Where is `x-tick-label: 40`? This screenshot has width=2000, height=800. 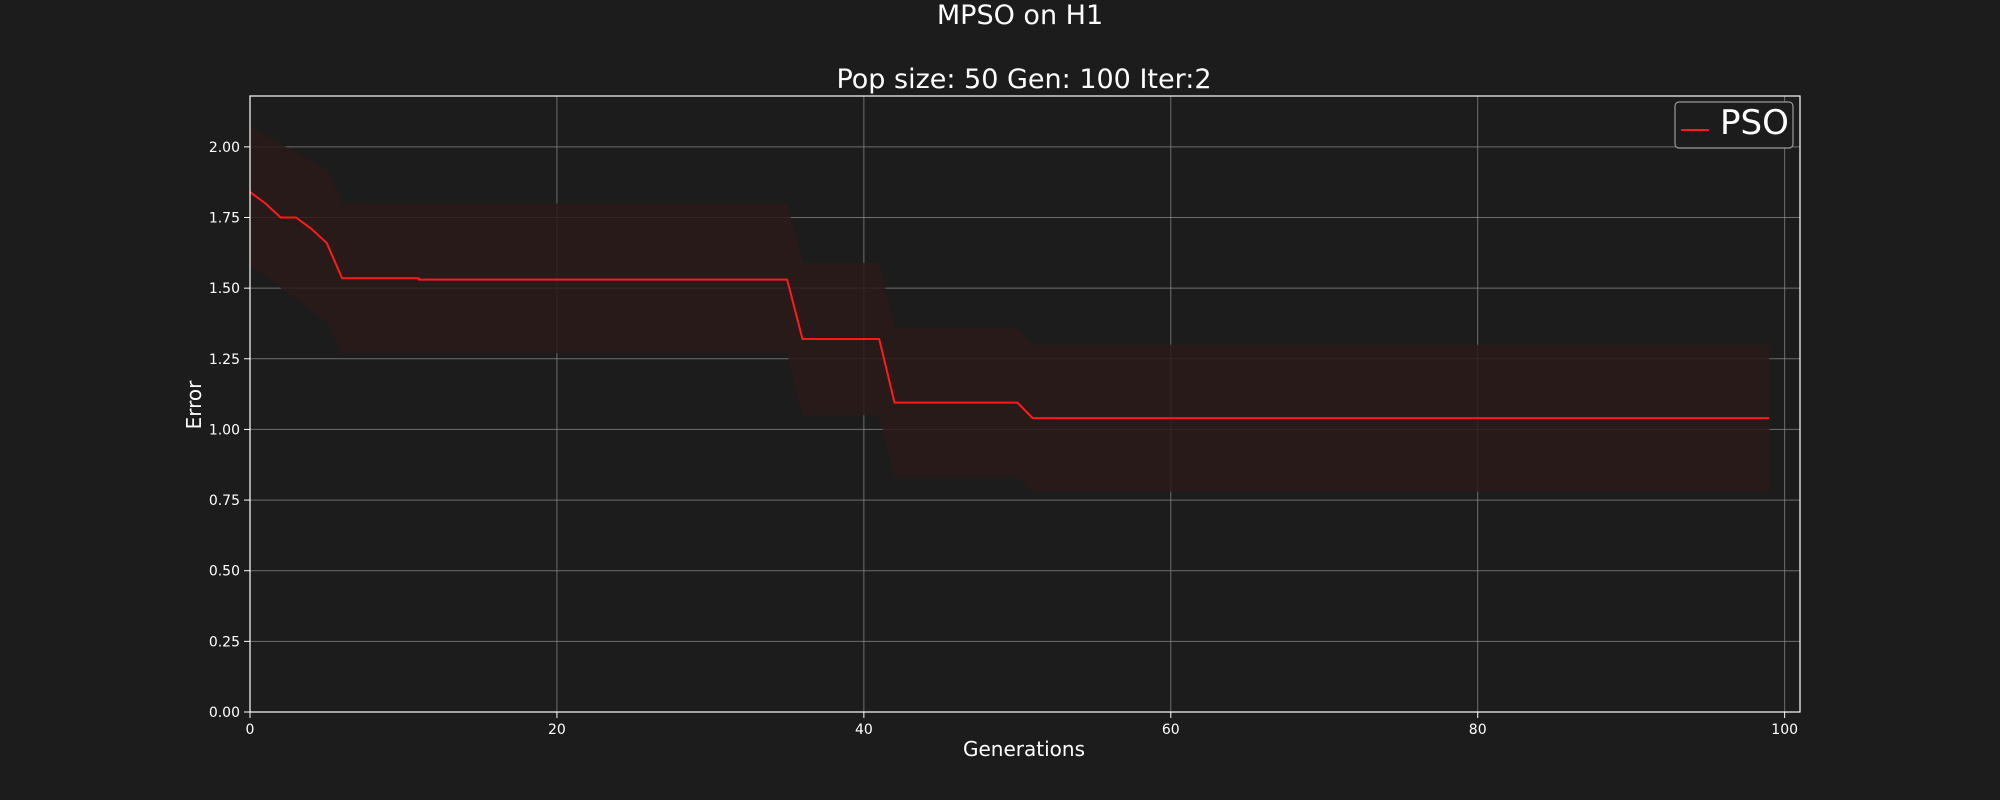 x-tick-label: 40 is located at coordinates (864, 730).